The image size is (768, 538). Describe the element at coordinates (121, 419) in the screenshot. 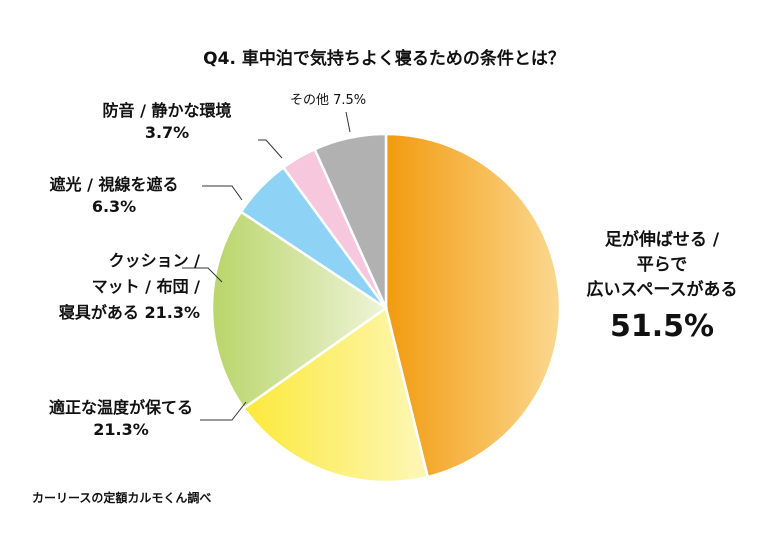

I see `slice-label-temperature: 適正な温度が保てる 21.3%` at that location.